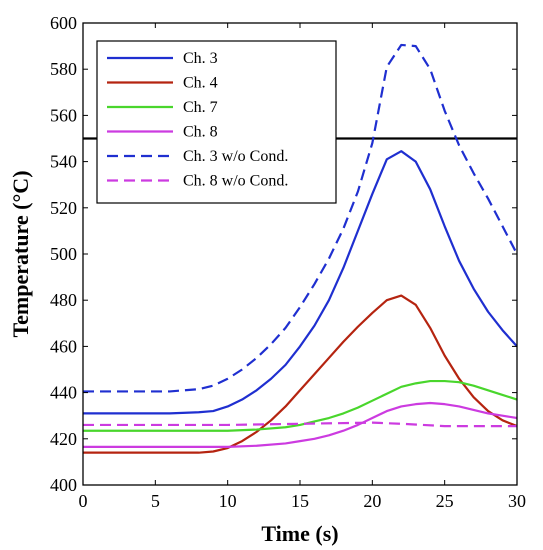 The image size is (543, 550). What do you see at coordinates (20, 253) in the screenshot?
I see `y-axis-label: Temperature (°C)` at bounding box center [20, 253].